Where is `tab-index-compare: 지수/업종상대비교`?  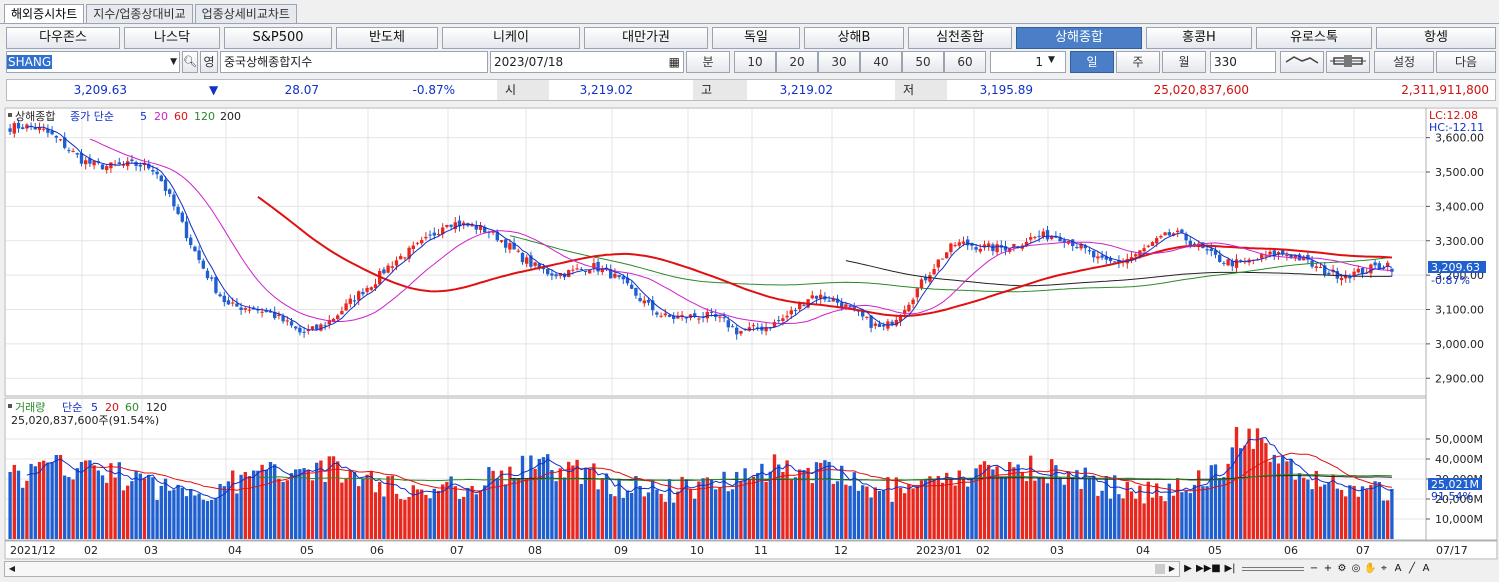 tab-index-compare: 지수/업종상대비교 is located at coordinates (139, 14).